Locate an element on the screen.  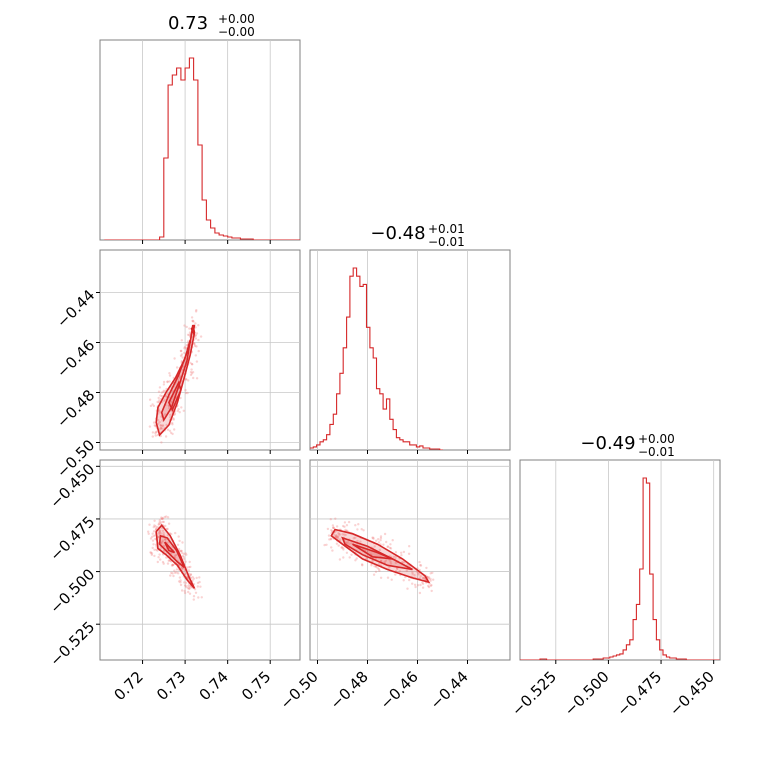
panel-p2-vs-p3 is located at coordinates (410, 561).